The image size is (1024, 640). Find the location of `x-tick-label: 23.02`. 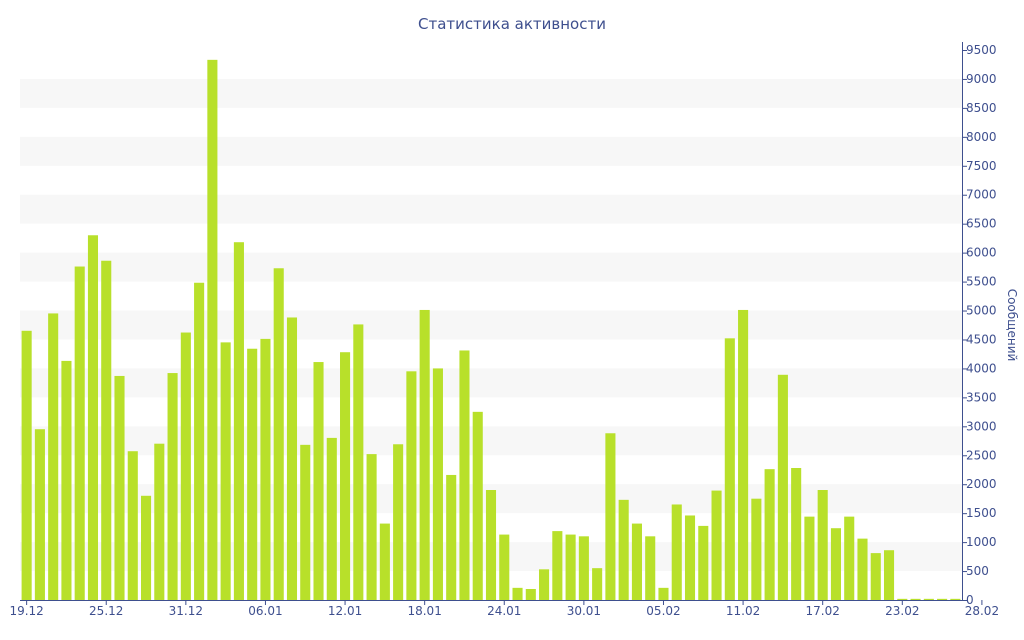

x-tick-label: 23.02 is located at coordinates (902, 611).